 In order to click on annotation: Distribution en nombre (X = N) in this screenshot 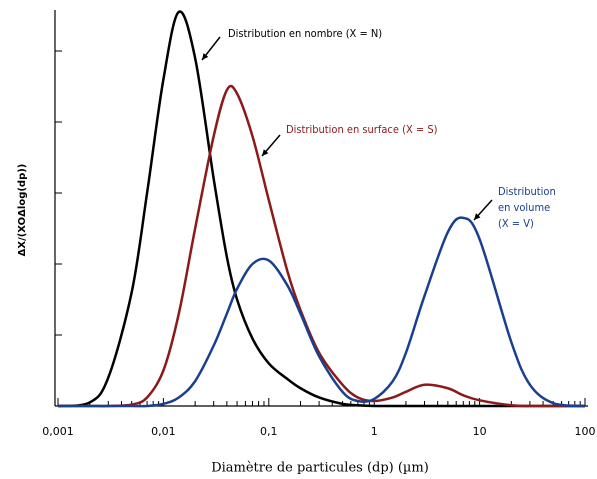, I will do `click(305, 33)`.